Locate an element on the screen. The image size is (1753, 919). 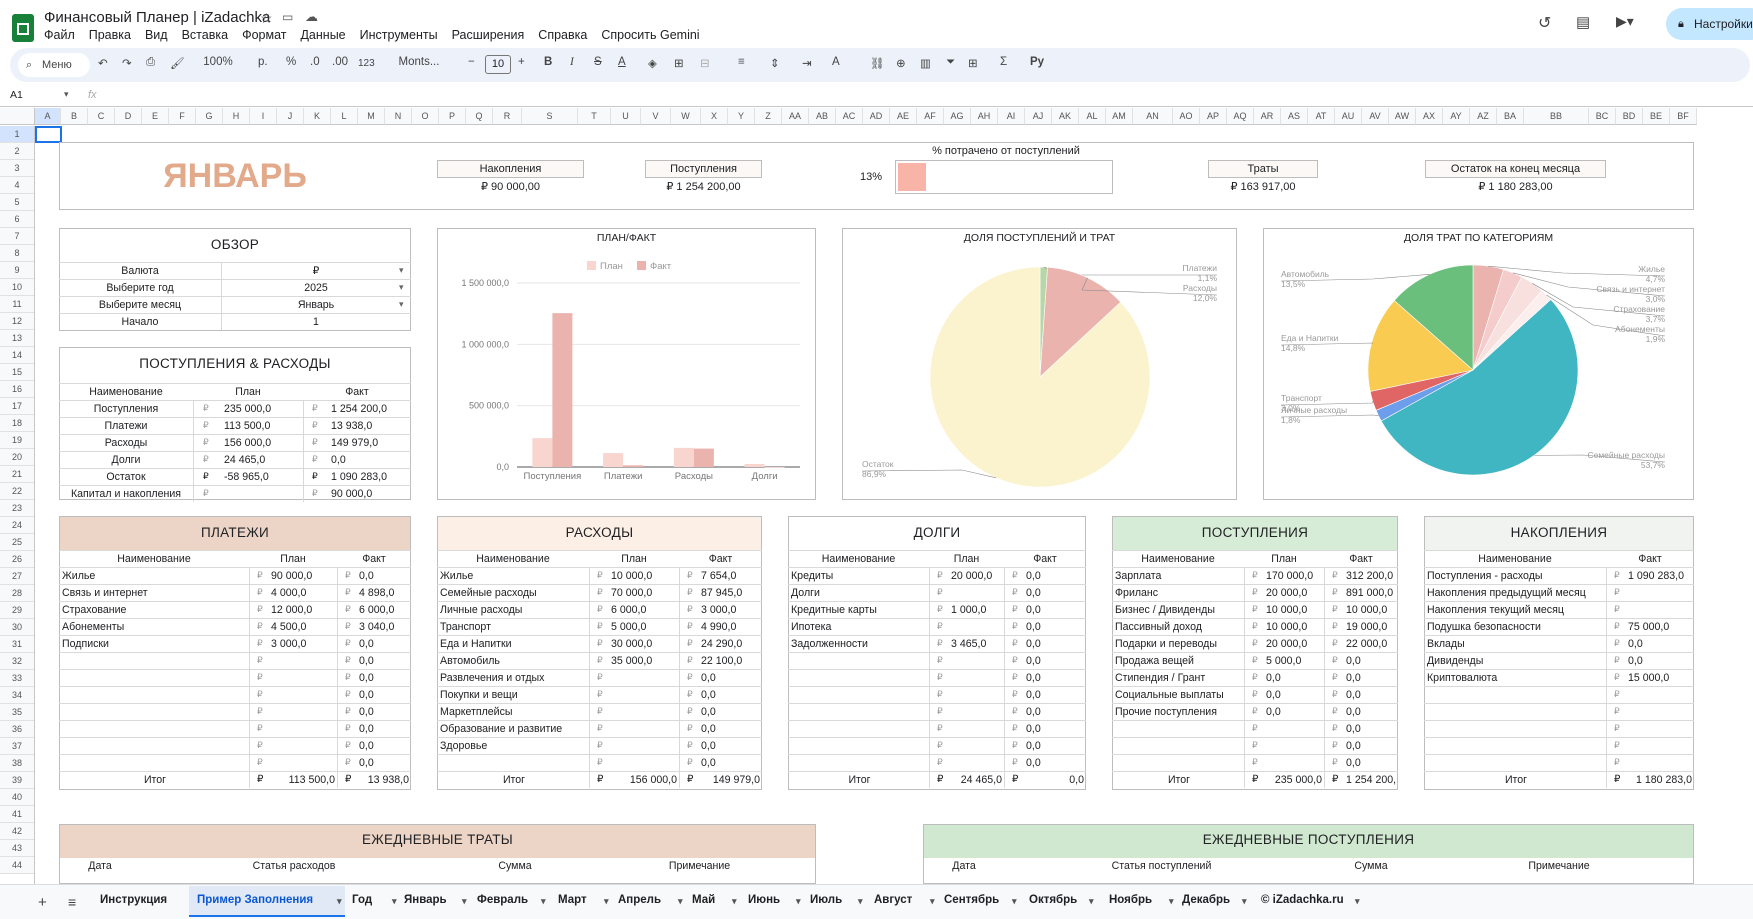
column-header: AB is located at coordinates (822, 116).